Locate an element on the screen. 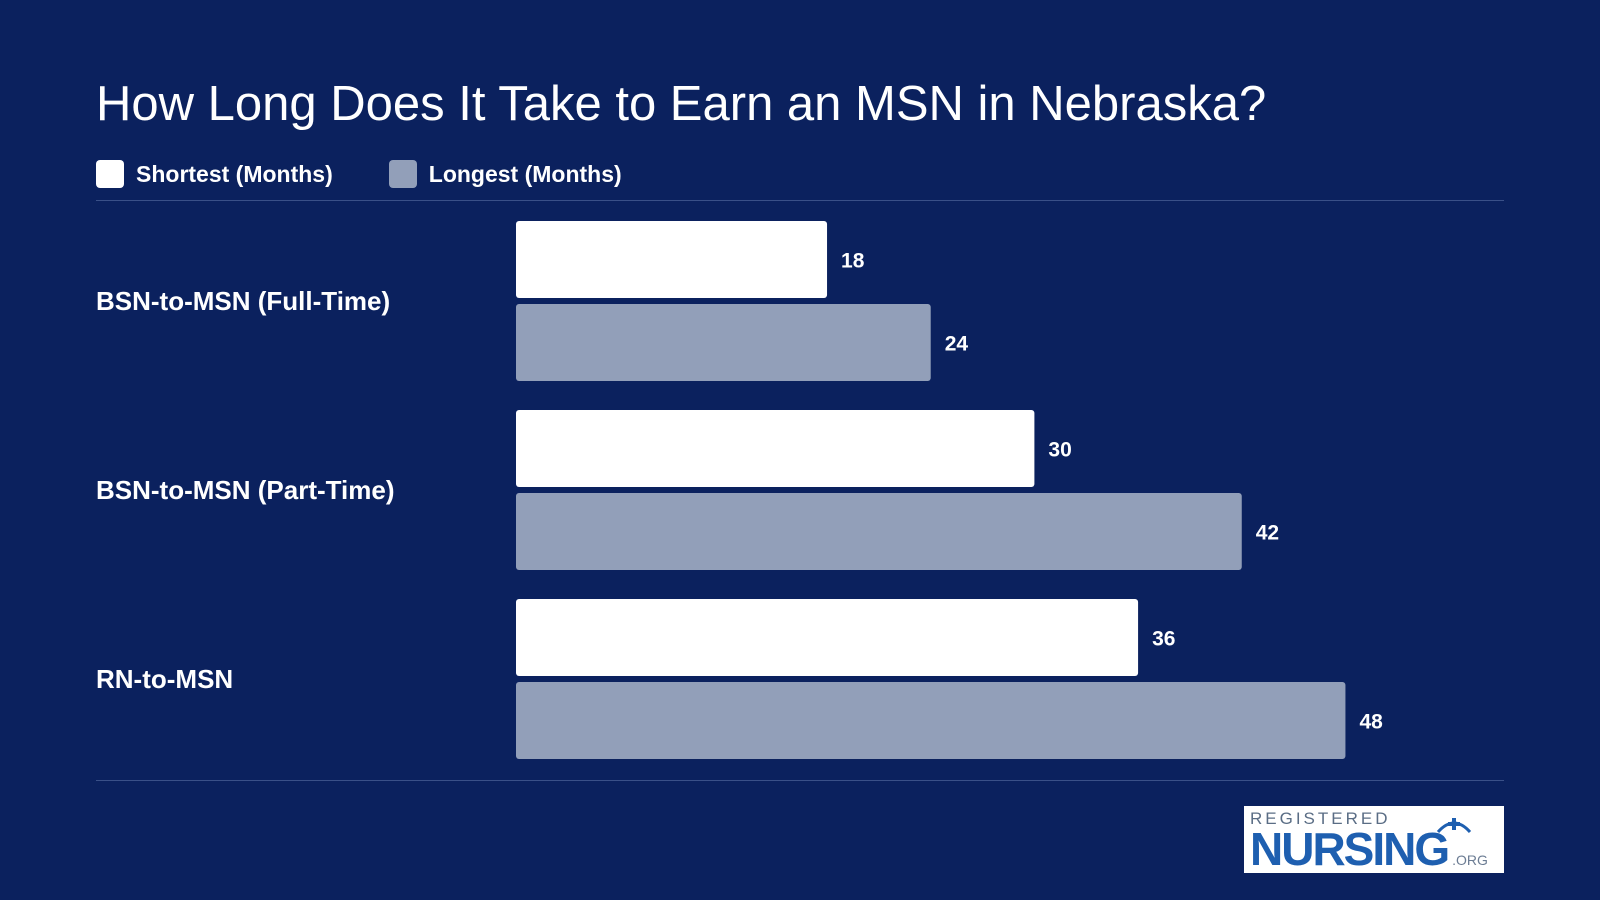  legend-swatch-longest is located at coordinates (402, 174).